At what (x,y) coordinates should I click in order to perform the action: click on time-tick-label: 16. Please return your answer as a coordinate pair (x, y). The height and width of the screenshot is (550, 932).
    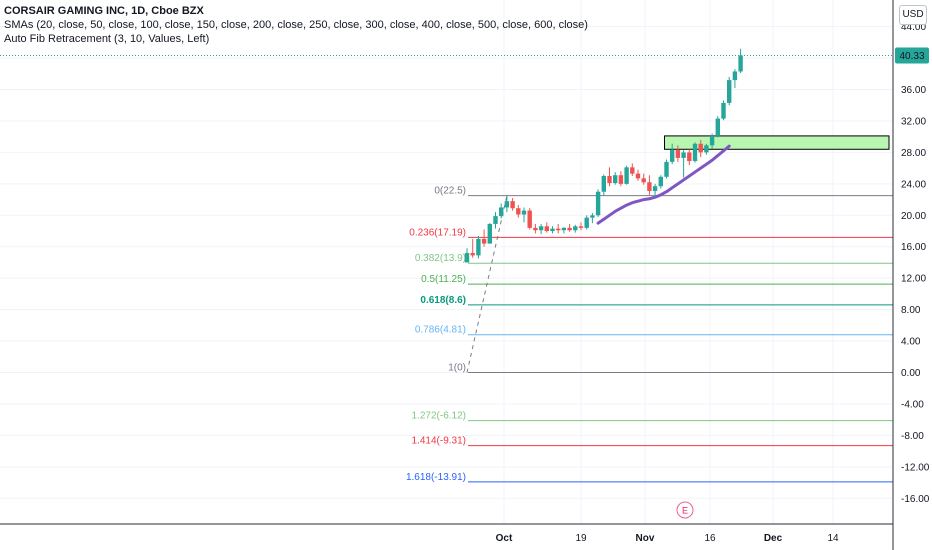
    Looking at the image, I should click on (710, 538).